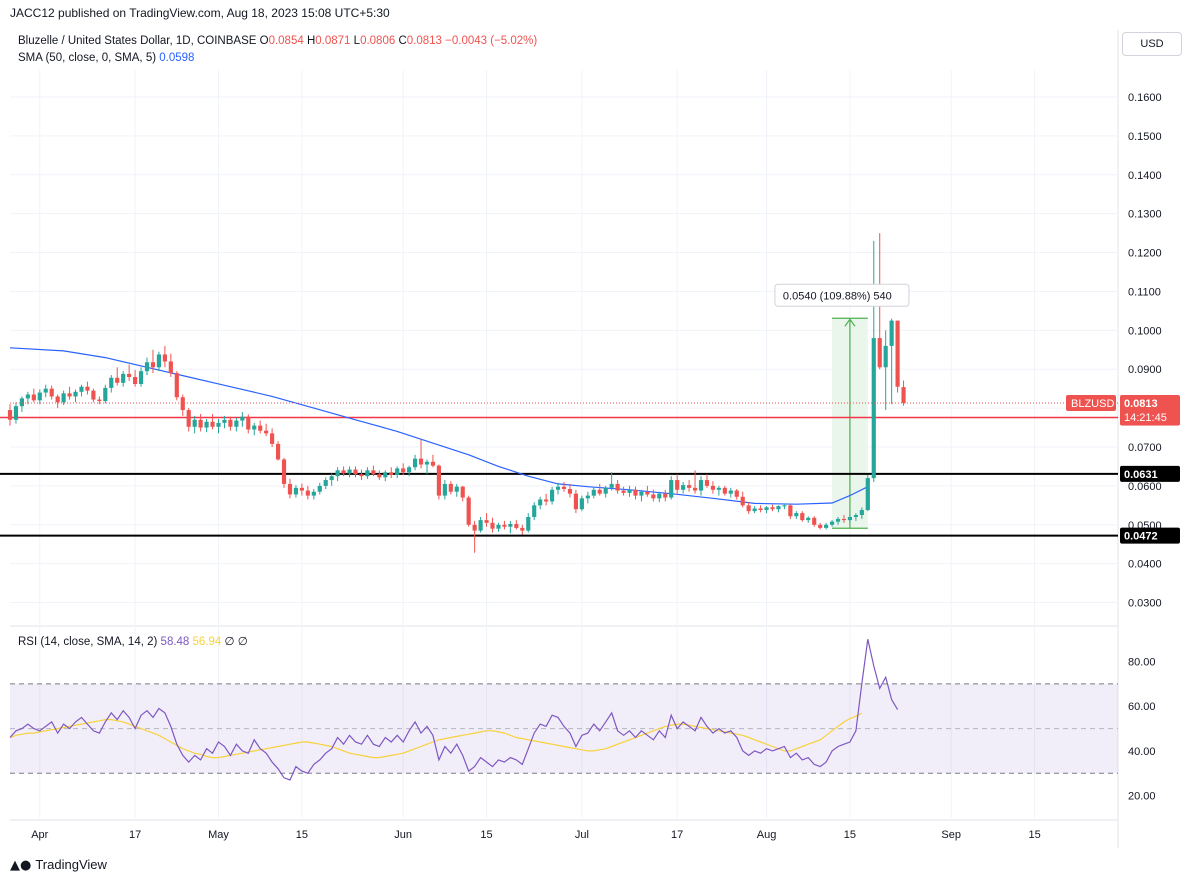 The width and height of the screenshot is (1193, 883). Describe the element at coordinates (236, 642) in the screenshot. I see `rsi-extra: ∅ ∅` at that location.